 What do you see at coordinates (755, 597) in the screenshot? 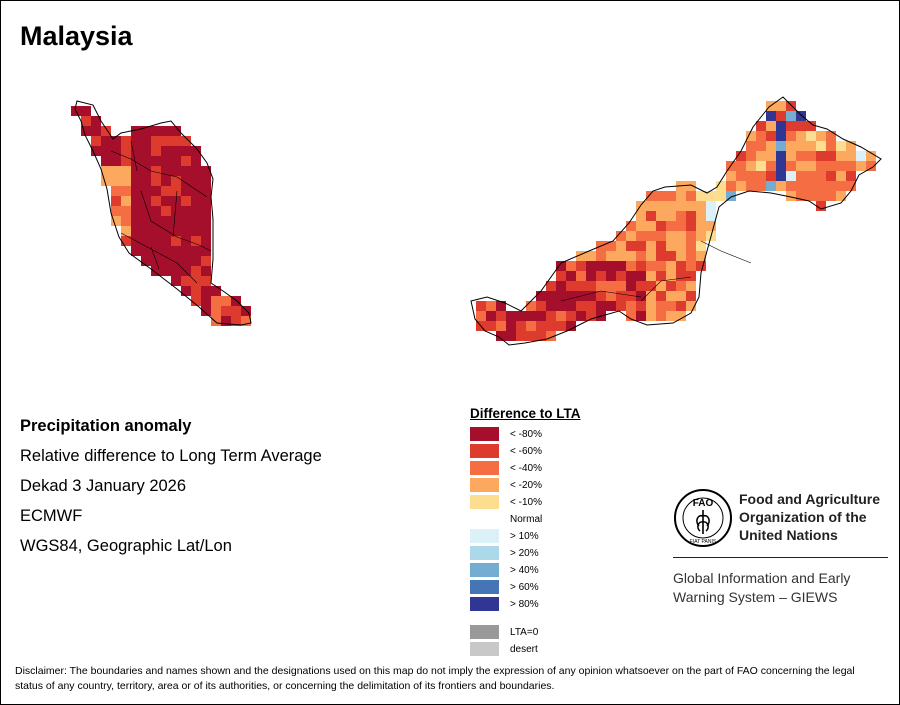
I see `giews-line2: Warning System – GIEWS` at bounding box center [755, 597].